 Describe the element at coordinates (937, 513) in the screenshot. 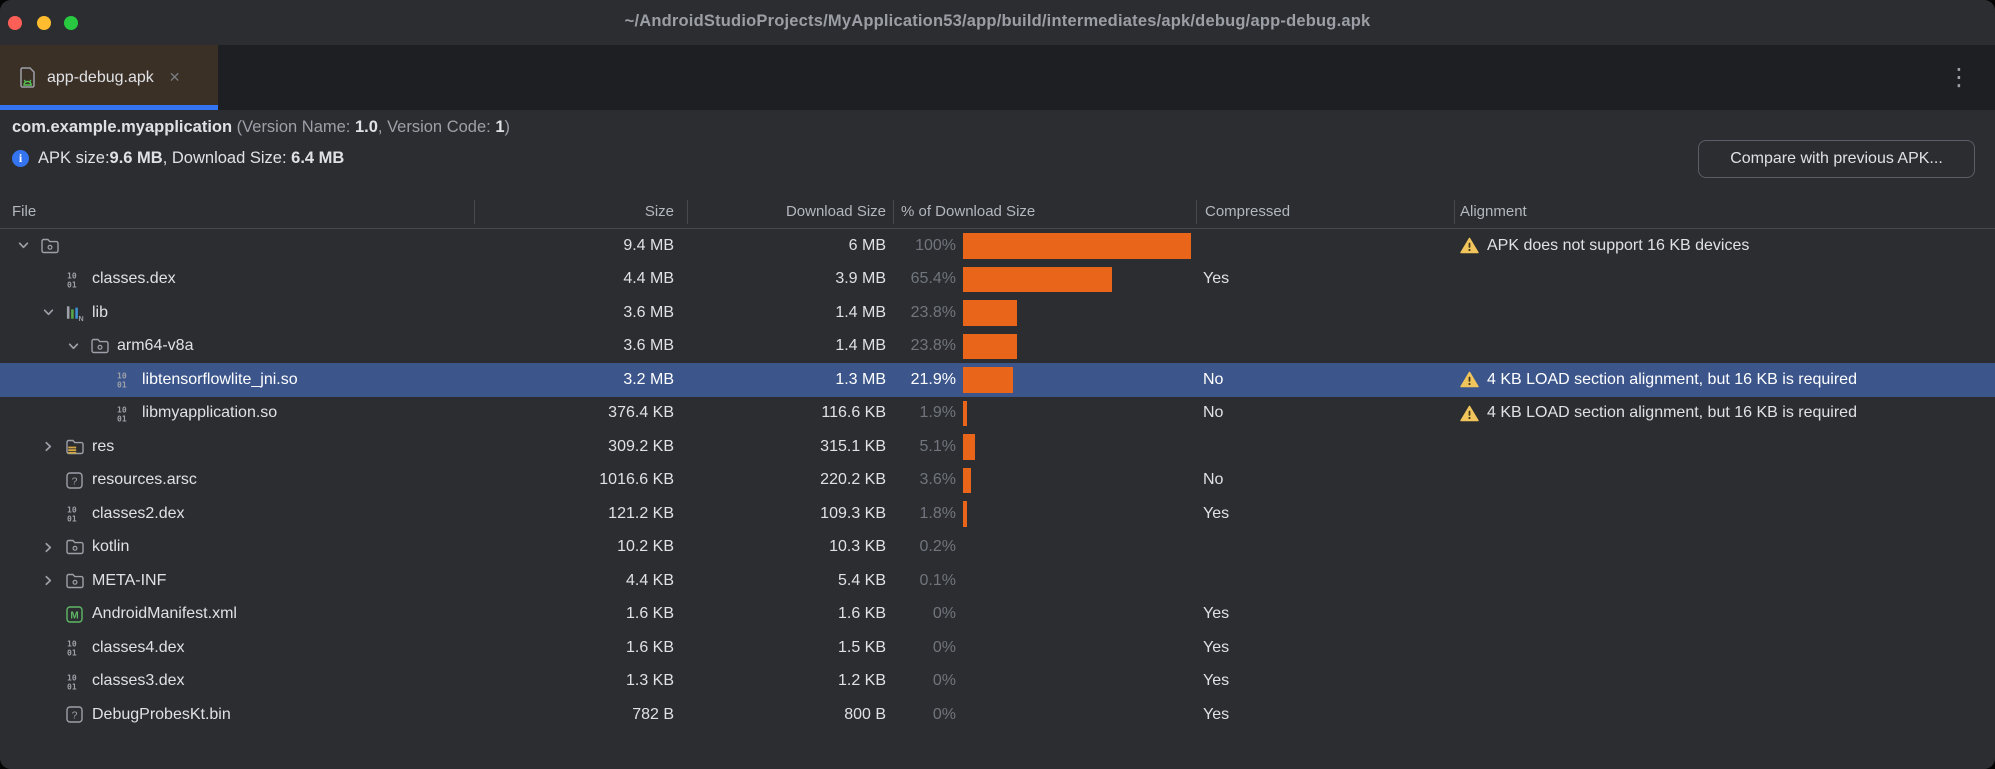

I see `download-percent: 1.8%` at that location.